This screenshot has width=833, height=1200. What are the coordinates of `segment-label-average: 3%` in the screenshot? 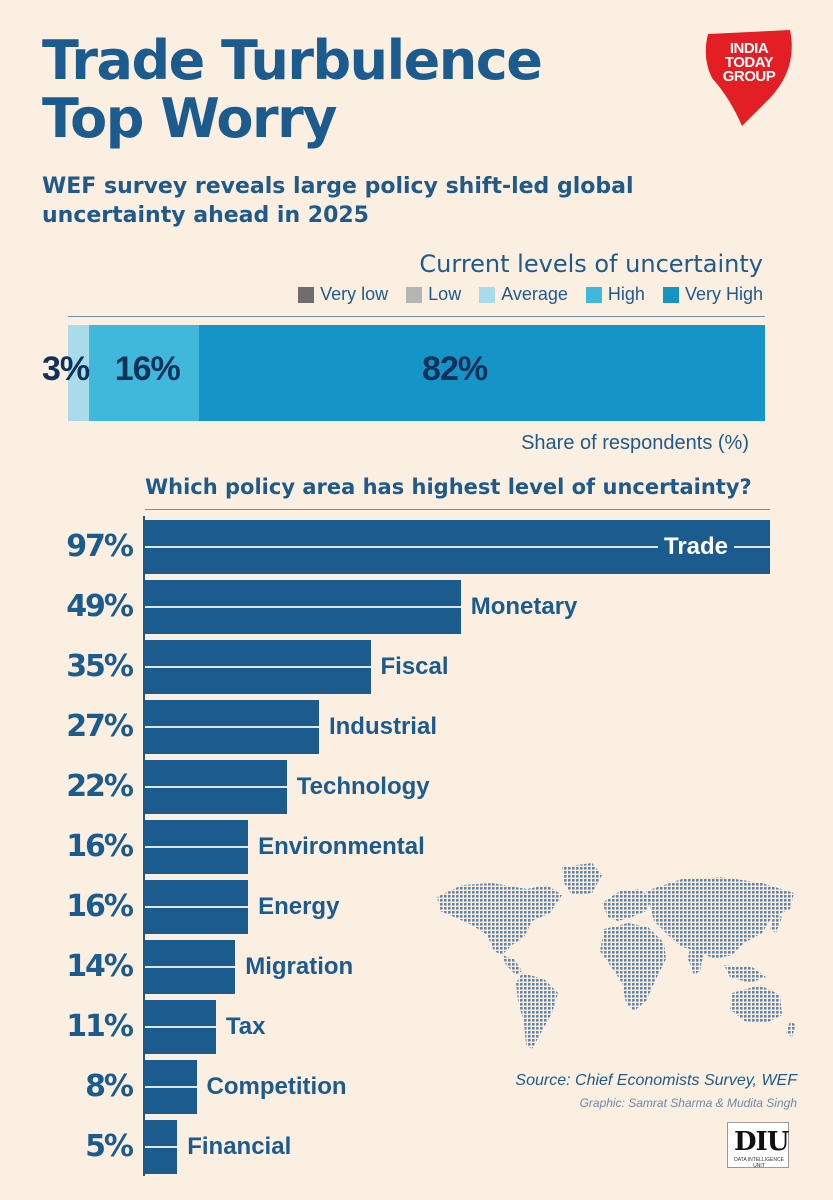 It's located at (66, 369).